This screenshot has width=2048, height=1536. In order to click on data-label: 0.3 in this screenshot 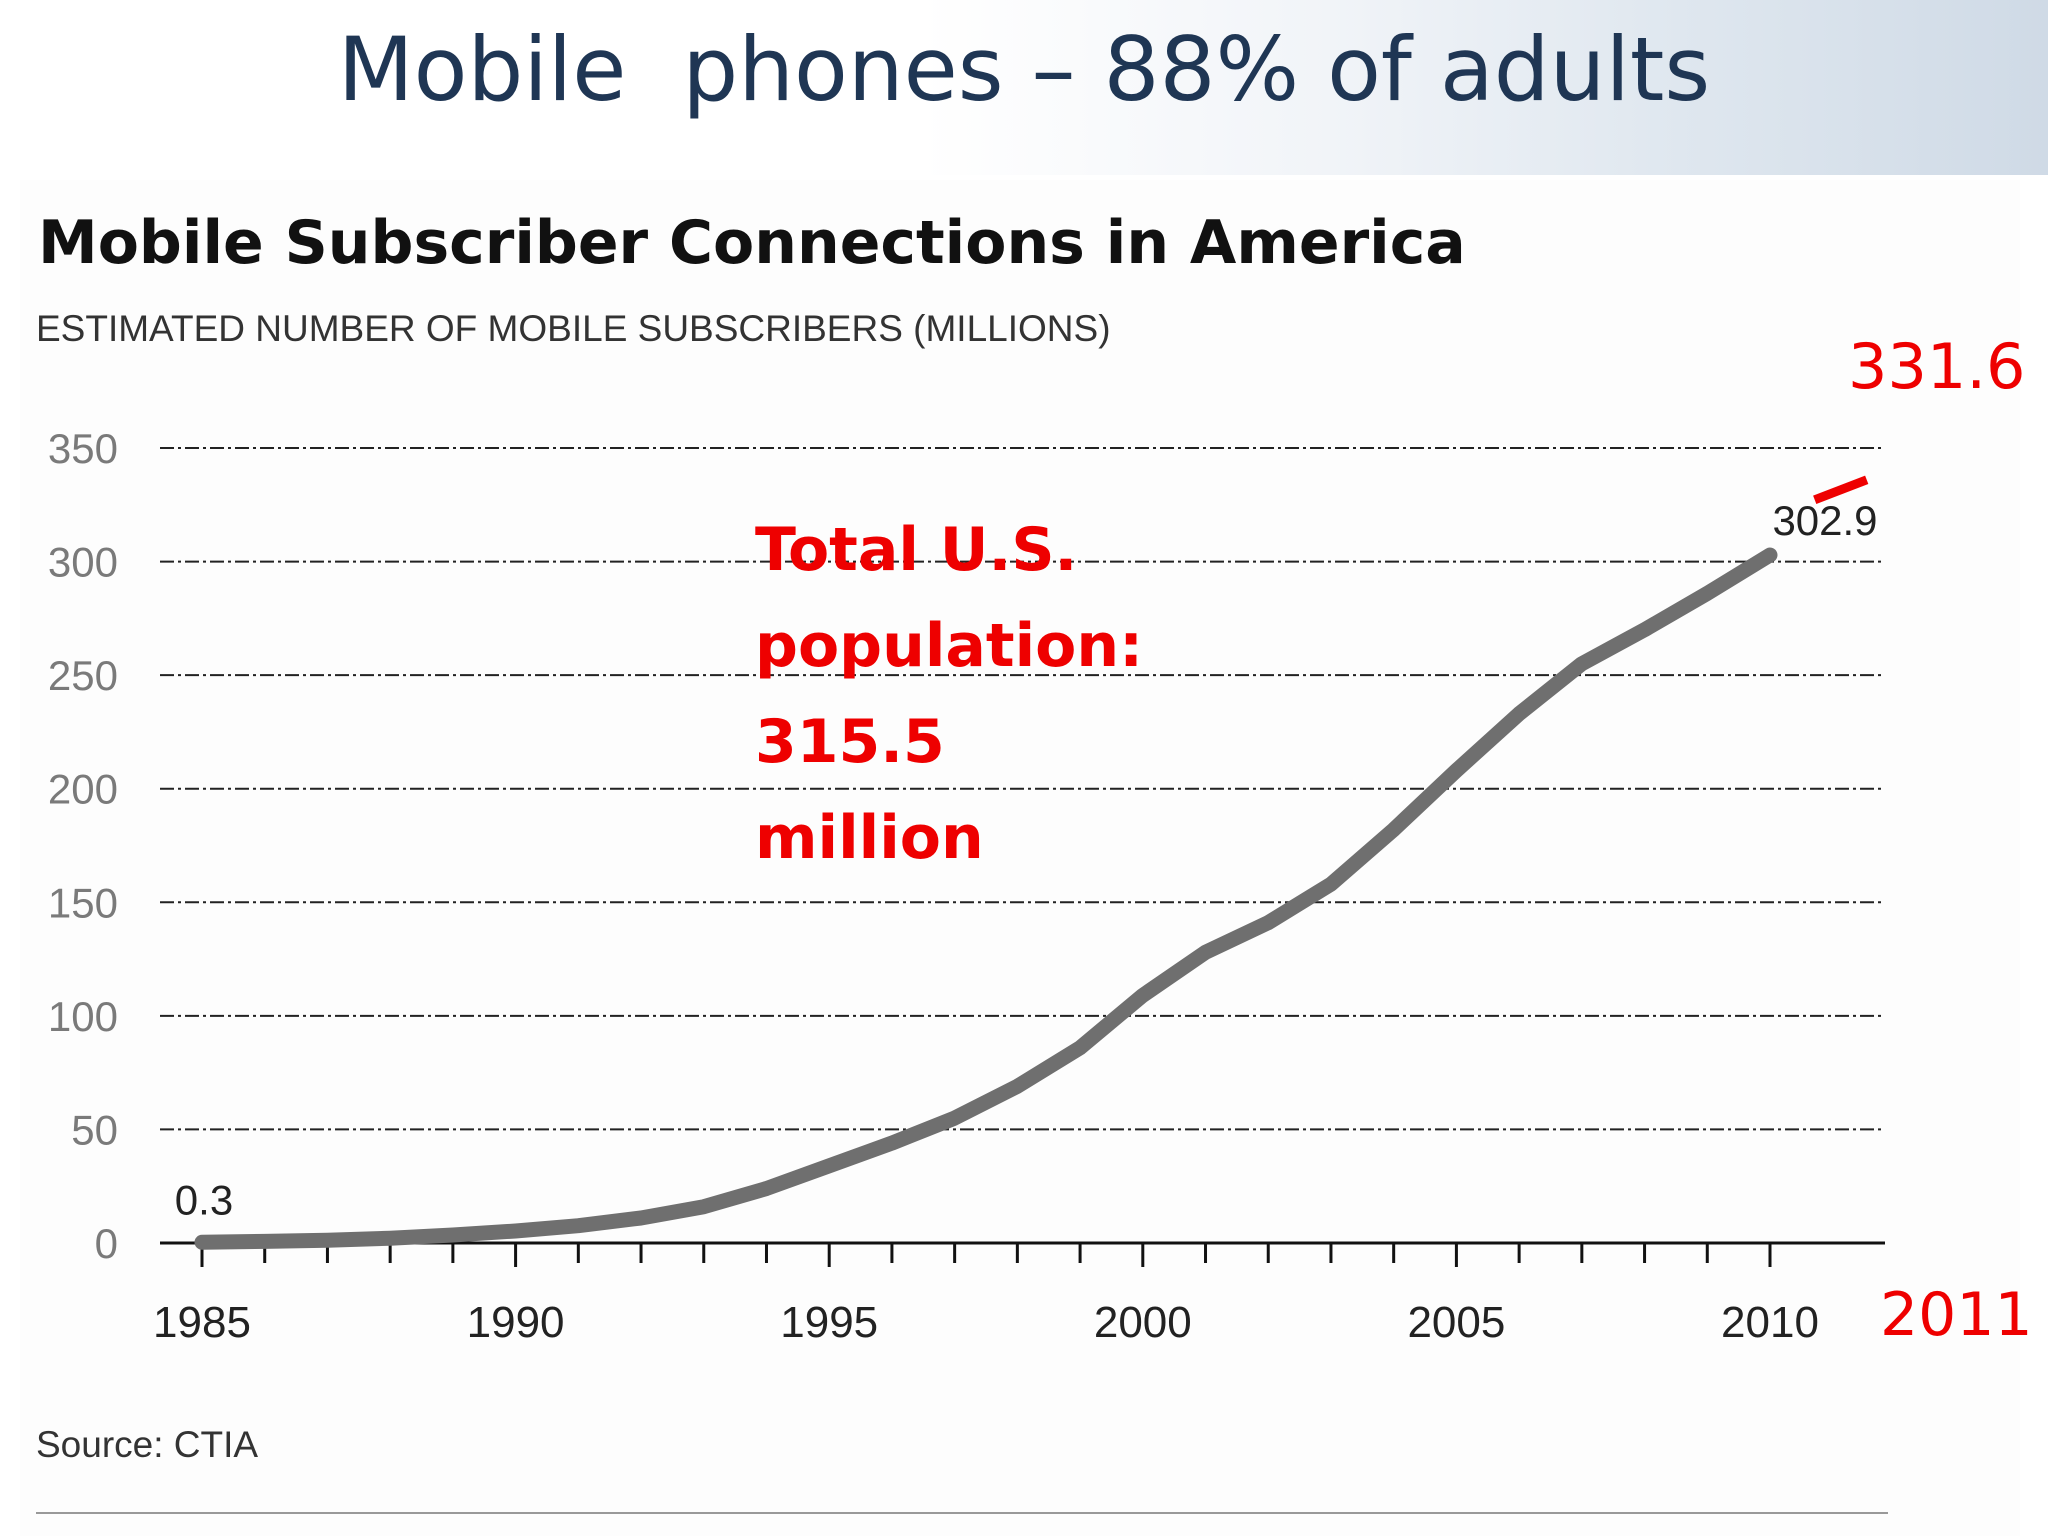, I will do `click(204, 1199)`.